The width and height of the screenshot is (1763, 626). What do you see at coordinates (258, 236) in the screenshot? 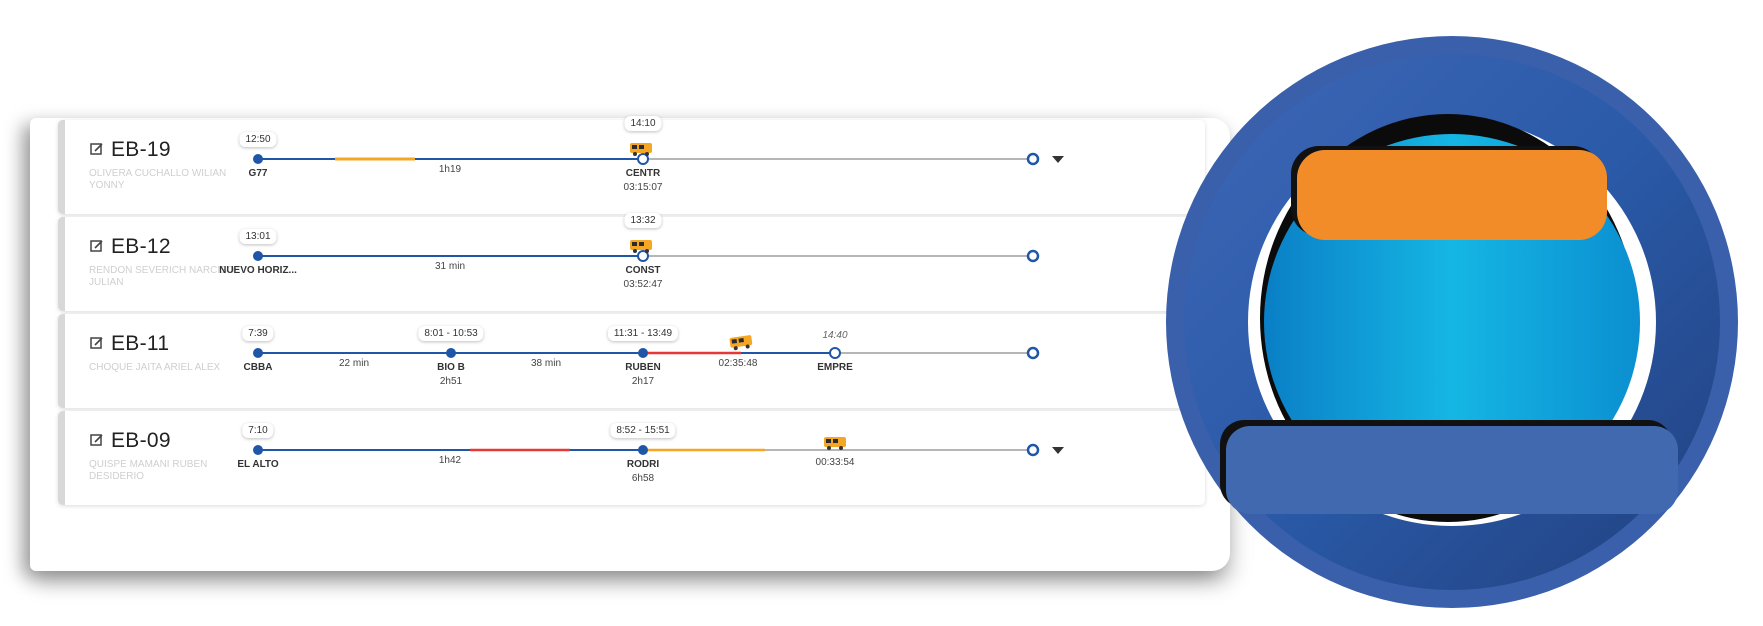
I see `stop-time: 13:01` at bounding box center [258, 236].